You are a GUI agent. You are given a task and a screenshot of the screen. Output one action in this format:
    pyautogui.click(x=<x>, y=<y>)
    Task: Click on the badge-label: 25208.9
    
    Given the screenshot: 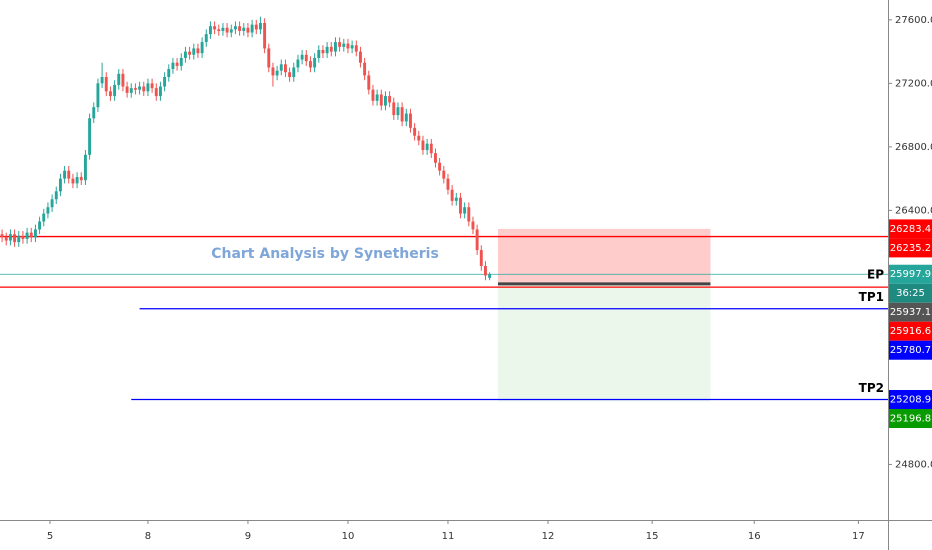 What is the action you would take?
    pyautogui.click(x=910, y=400)
    